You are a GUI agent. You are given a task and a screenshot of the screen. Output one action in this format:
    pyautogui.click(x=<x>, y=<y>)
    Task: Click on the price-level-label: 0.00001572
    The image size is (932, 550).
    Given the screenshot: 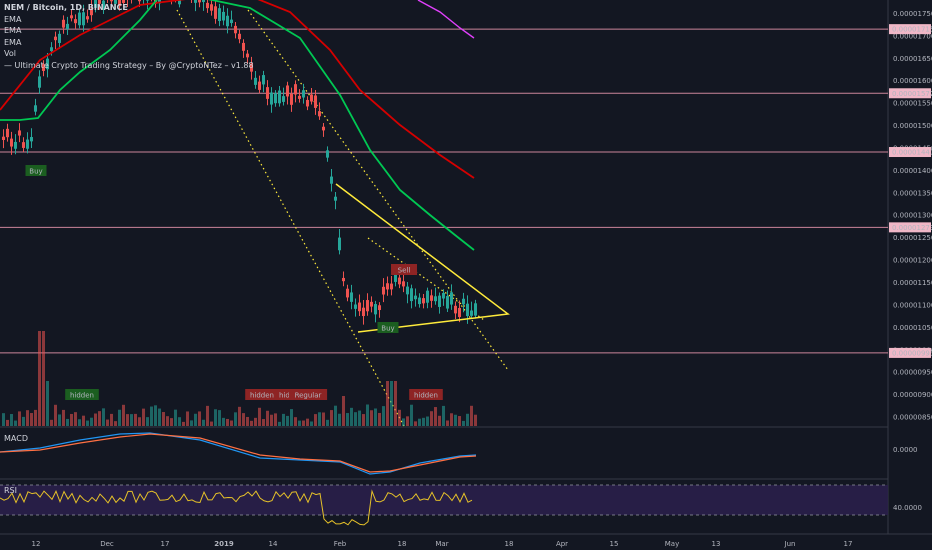 What is the action you would take?
    pyautogui.click(x=912, y=94)
    